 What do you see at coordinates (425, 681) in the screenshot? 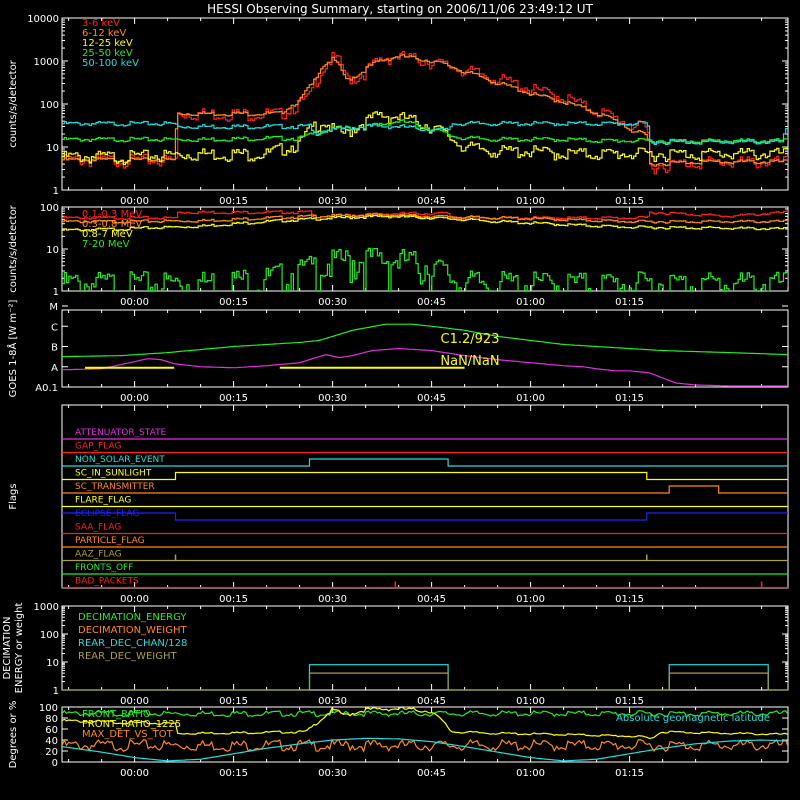
I see `series-rear-dec-weight` at bounding box center [425, 681].